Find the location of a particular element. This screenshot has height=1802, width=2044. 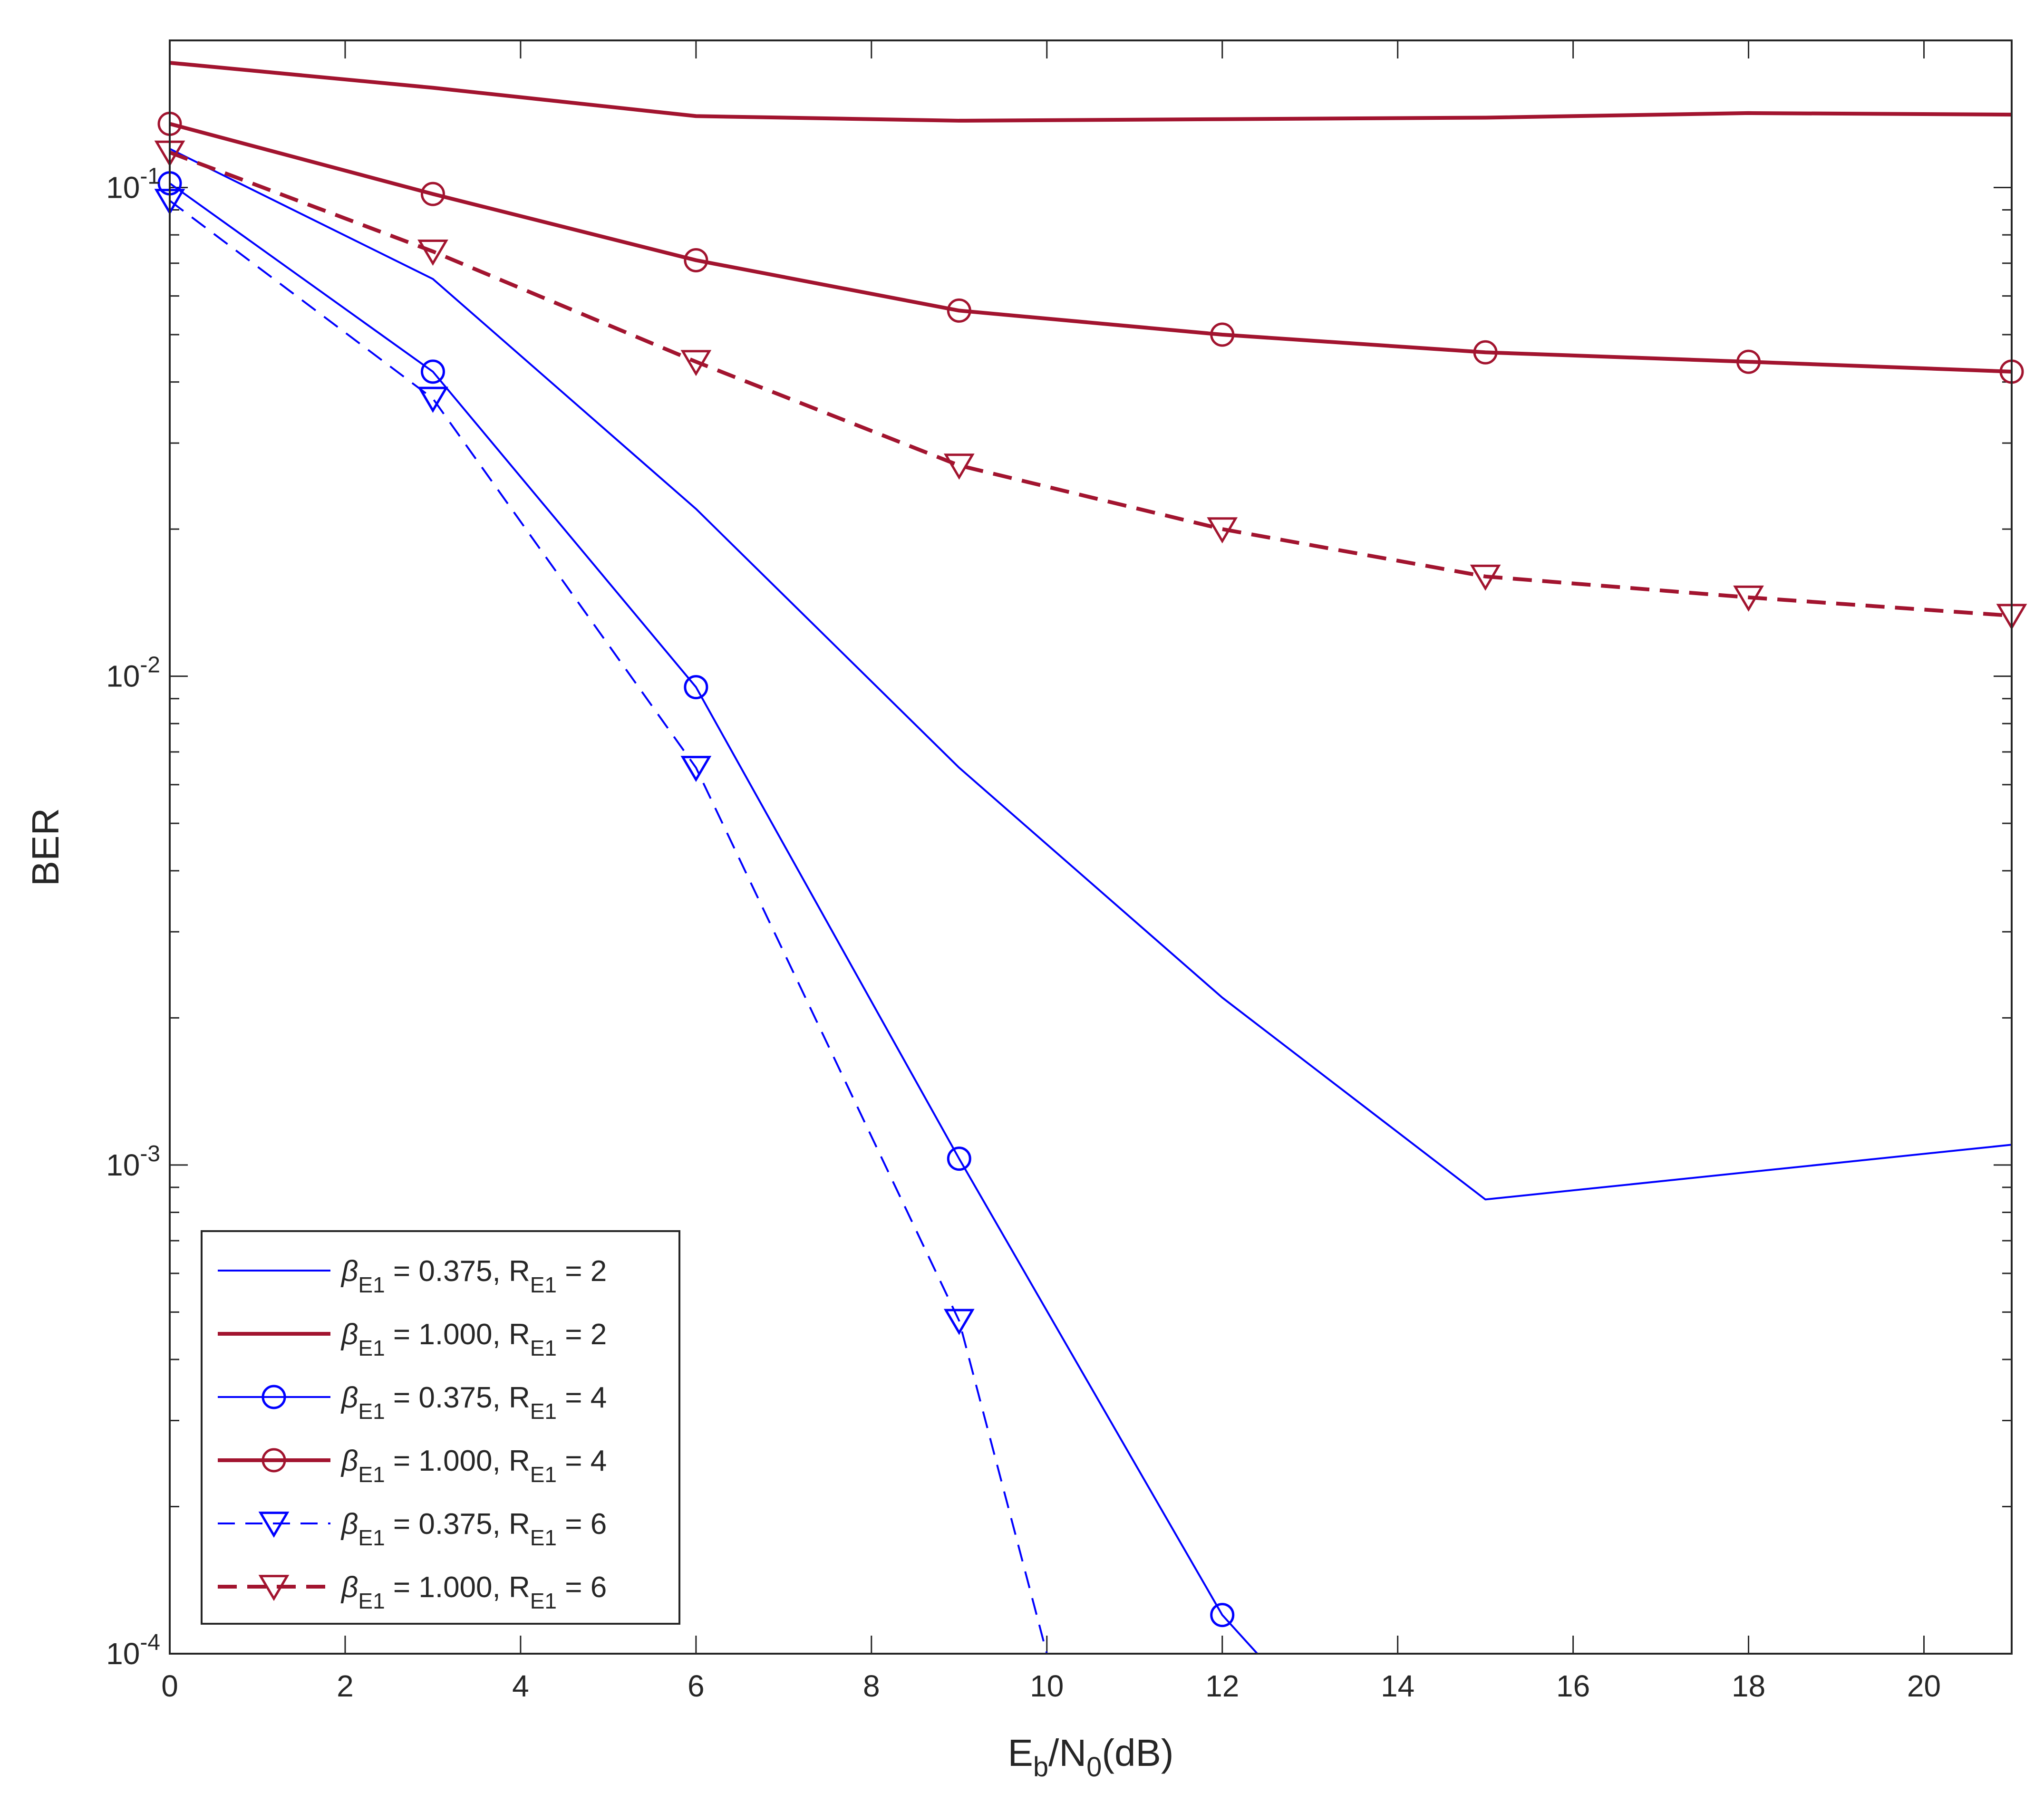

legend-text-part: 2 is located at coordinates (599, 1271).